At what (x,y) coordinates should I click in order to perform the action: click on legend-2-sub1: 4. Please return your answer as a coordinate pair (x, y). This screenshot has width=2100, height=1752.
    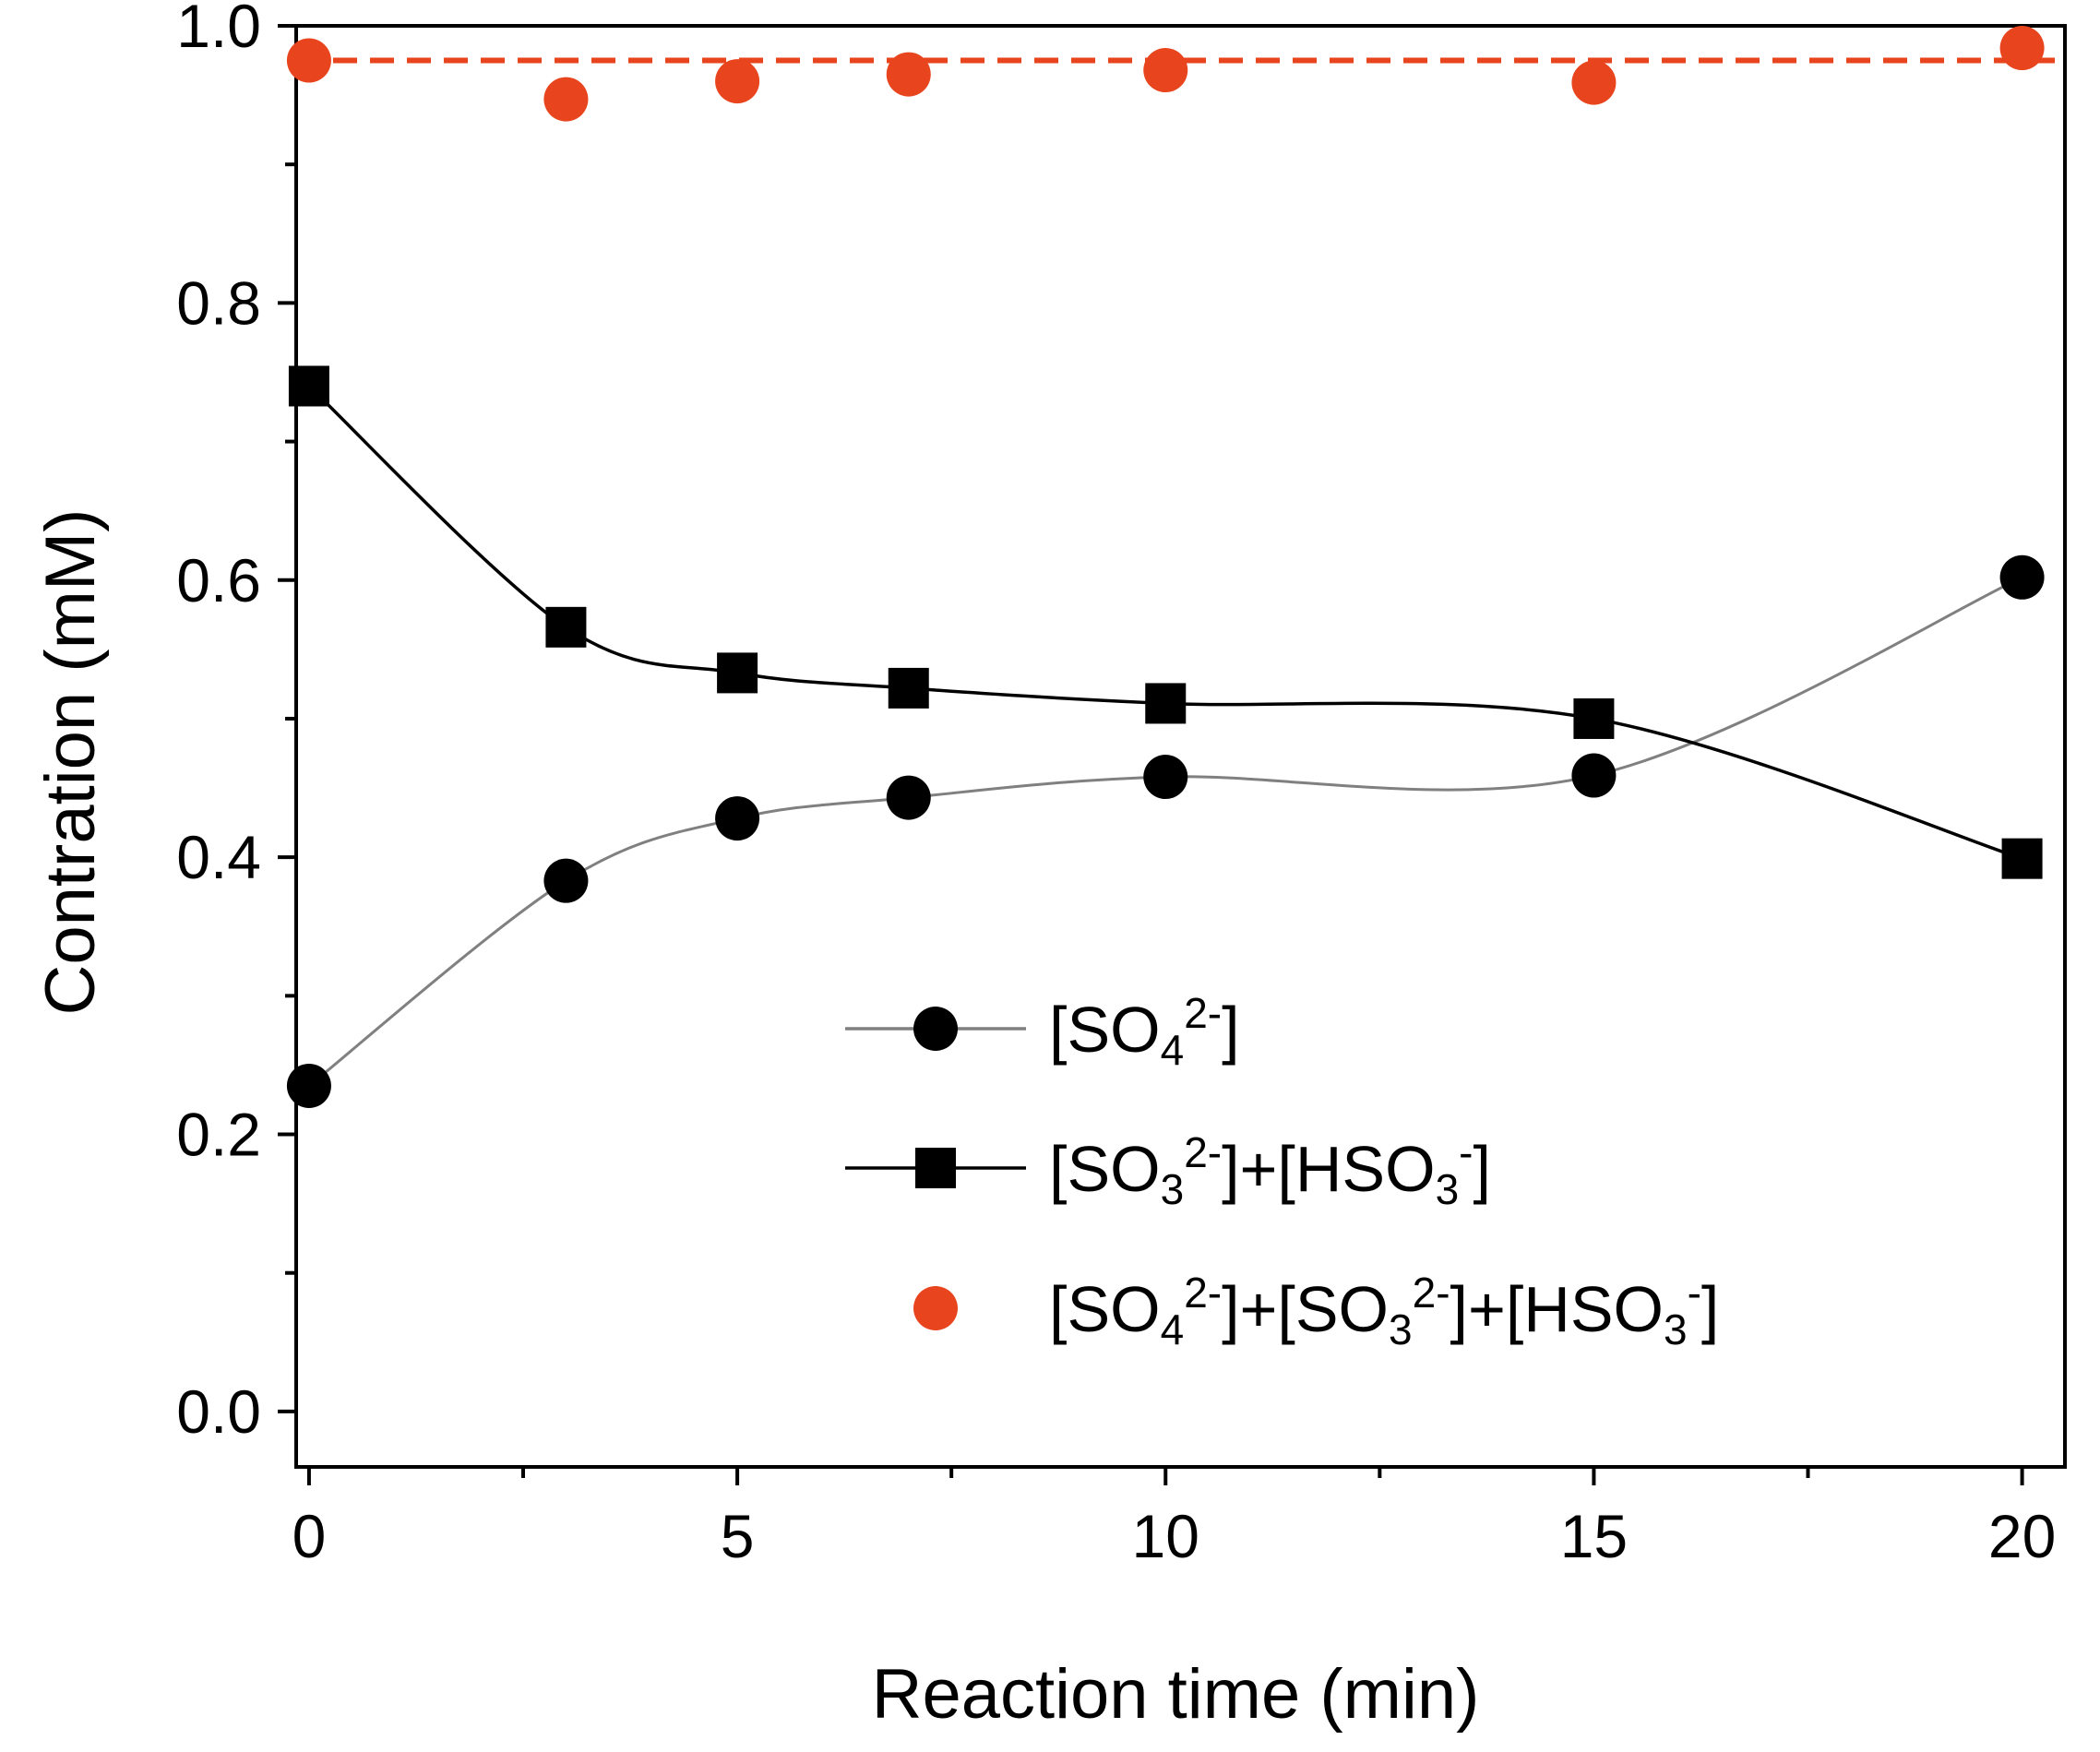
    Looking at the image, I should click on (1173, 1329).